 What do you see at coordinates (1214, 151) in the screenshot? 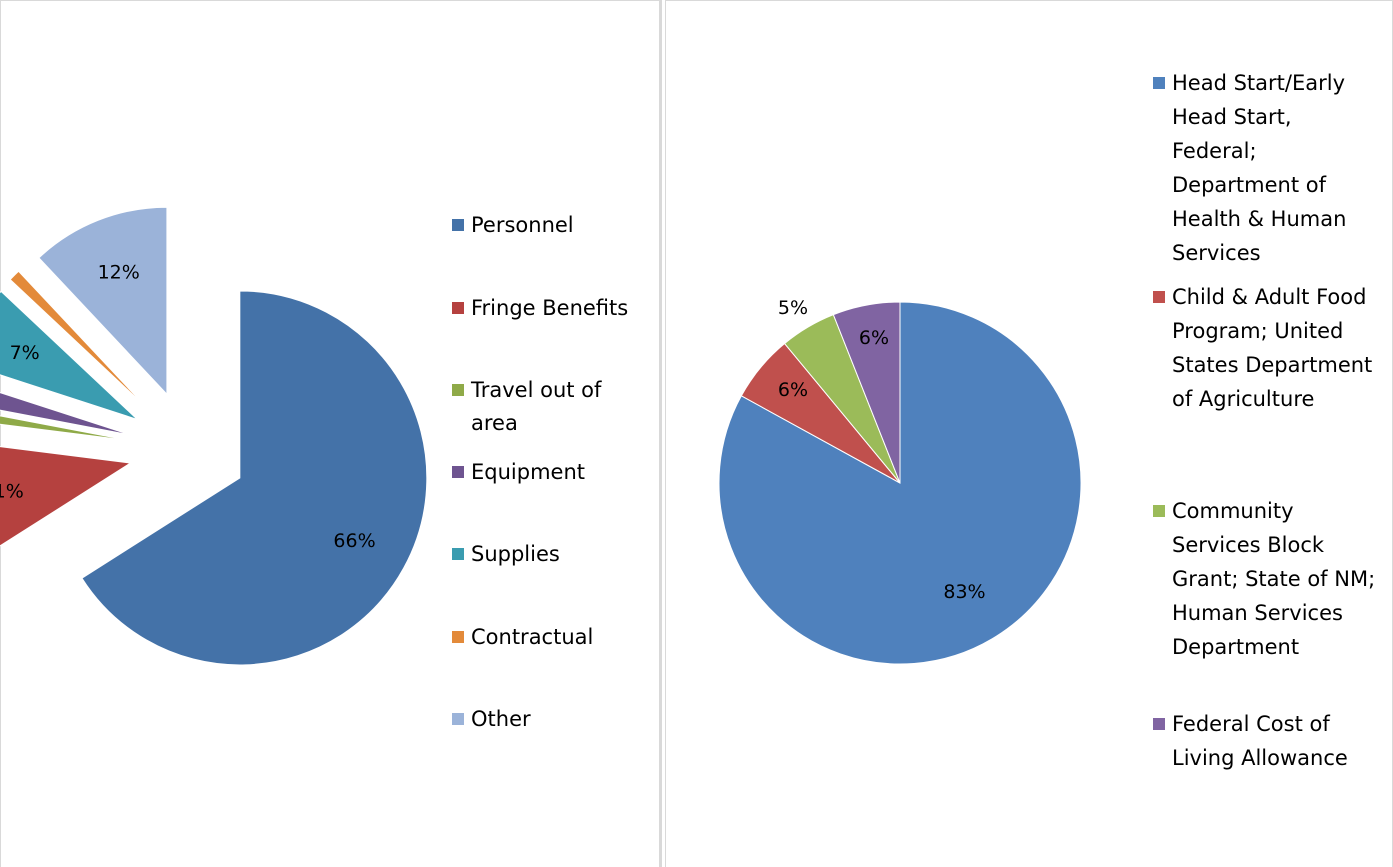
I see `legend-label-head-start-early-head-start-federal-department-of-health-human-services: Federal;` at bounding box center [1214, 151].